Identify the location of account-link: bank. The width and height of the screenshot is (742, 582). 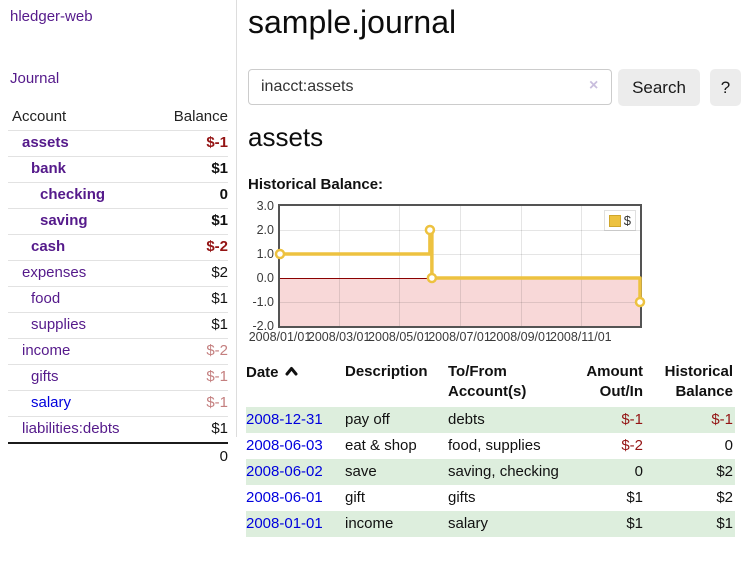
(49, 168).